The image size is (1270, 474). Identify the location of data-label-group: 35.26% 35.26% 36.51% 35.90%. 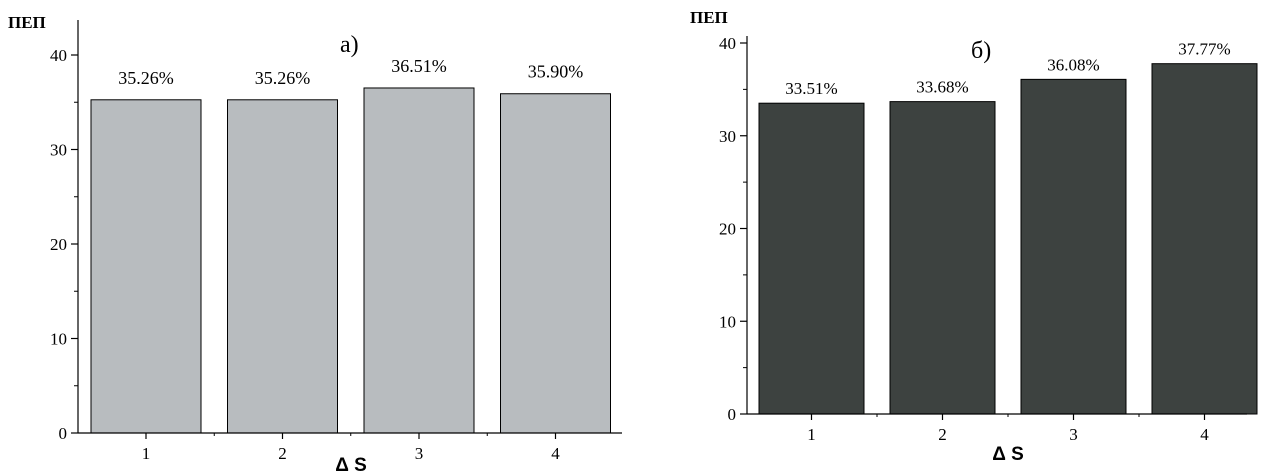
(350, 72).